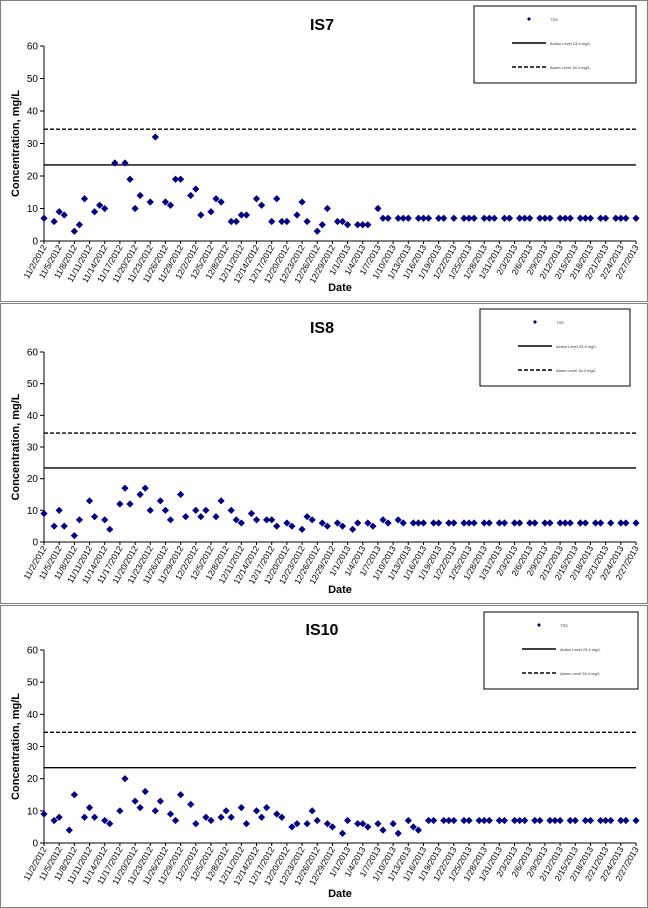 The width and height of the screenshot is (648, 908). I want to click on y-tick-label: 50, so click(33, 683).